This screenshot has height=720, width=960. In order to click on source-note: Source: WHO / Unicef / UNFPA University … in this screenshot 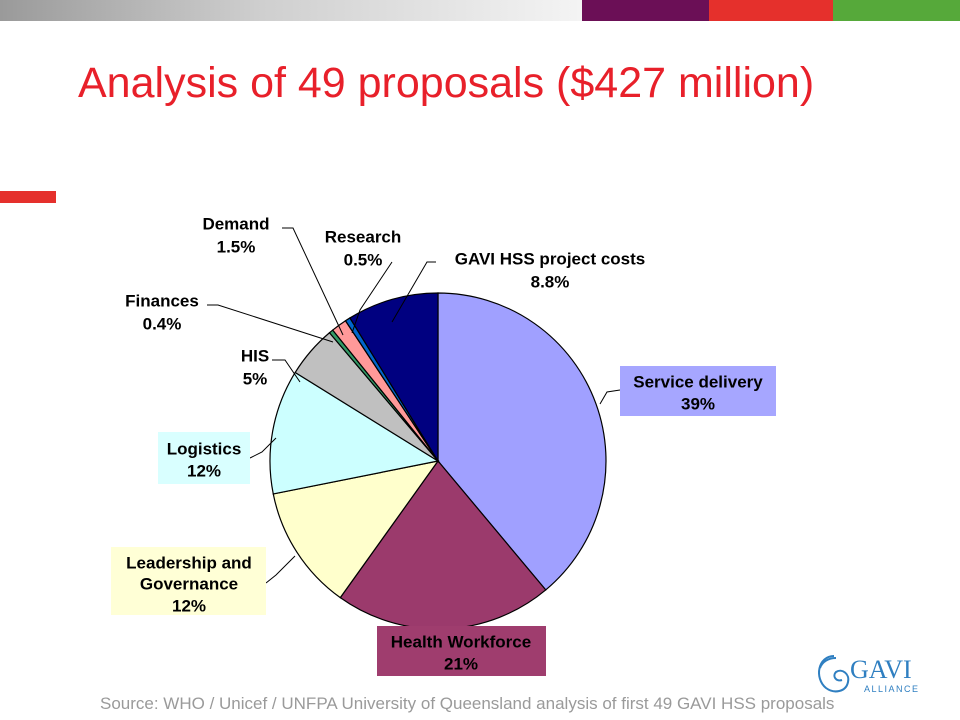, I will do `click(467, 703)`.